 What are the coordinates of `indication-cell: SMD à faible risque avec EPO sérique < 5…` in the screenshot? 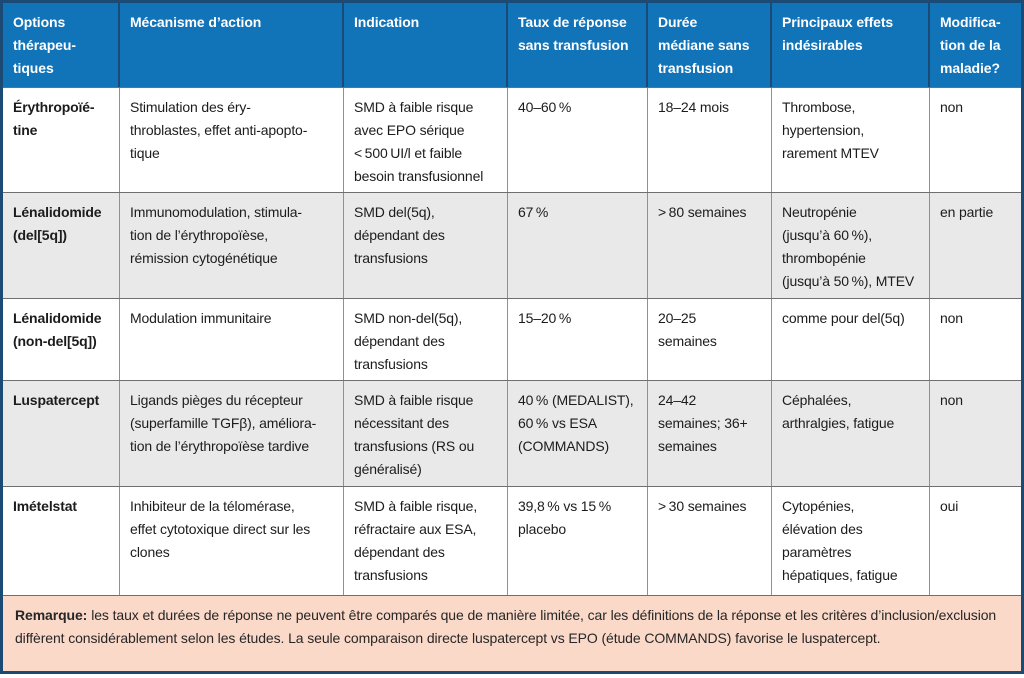 It's located at (426, 140).